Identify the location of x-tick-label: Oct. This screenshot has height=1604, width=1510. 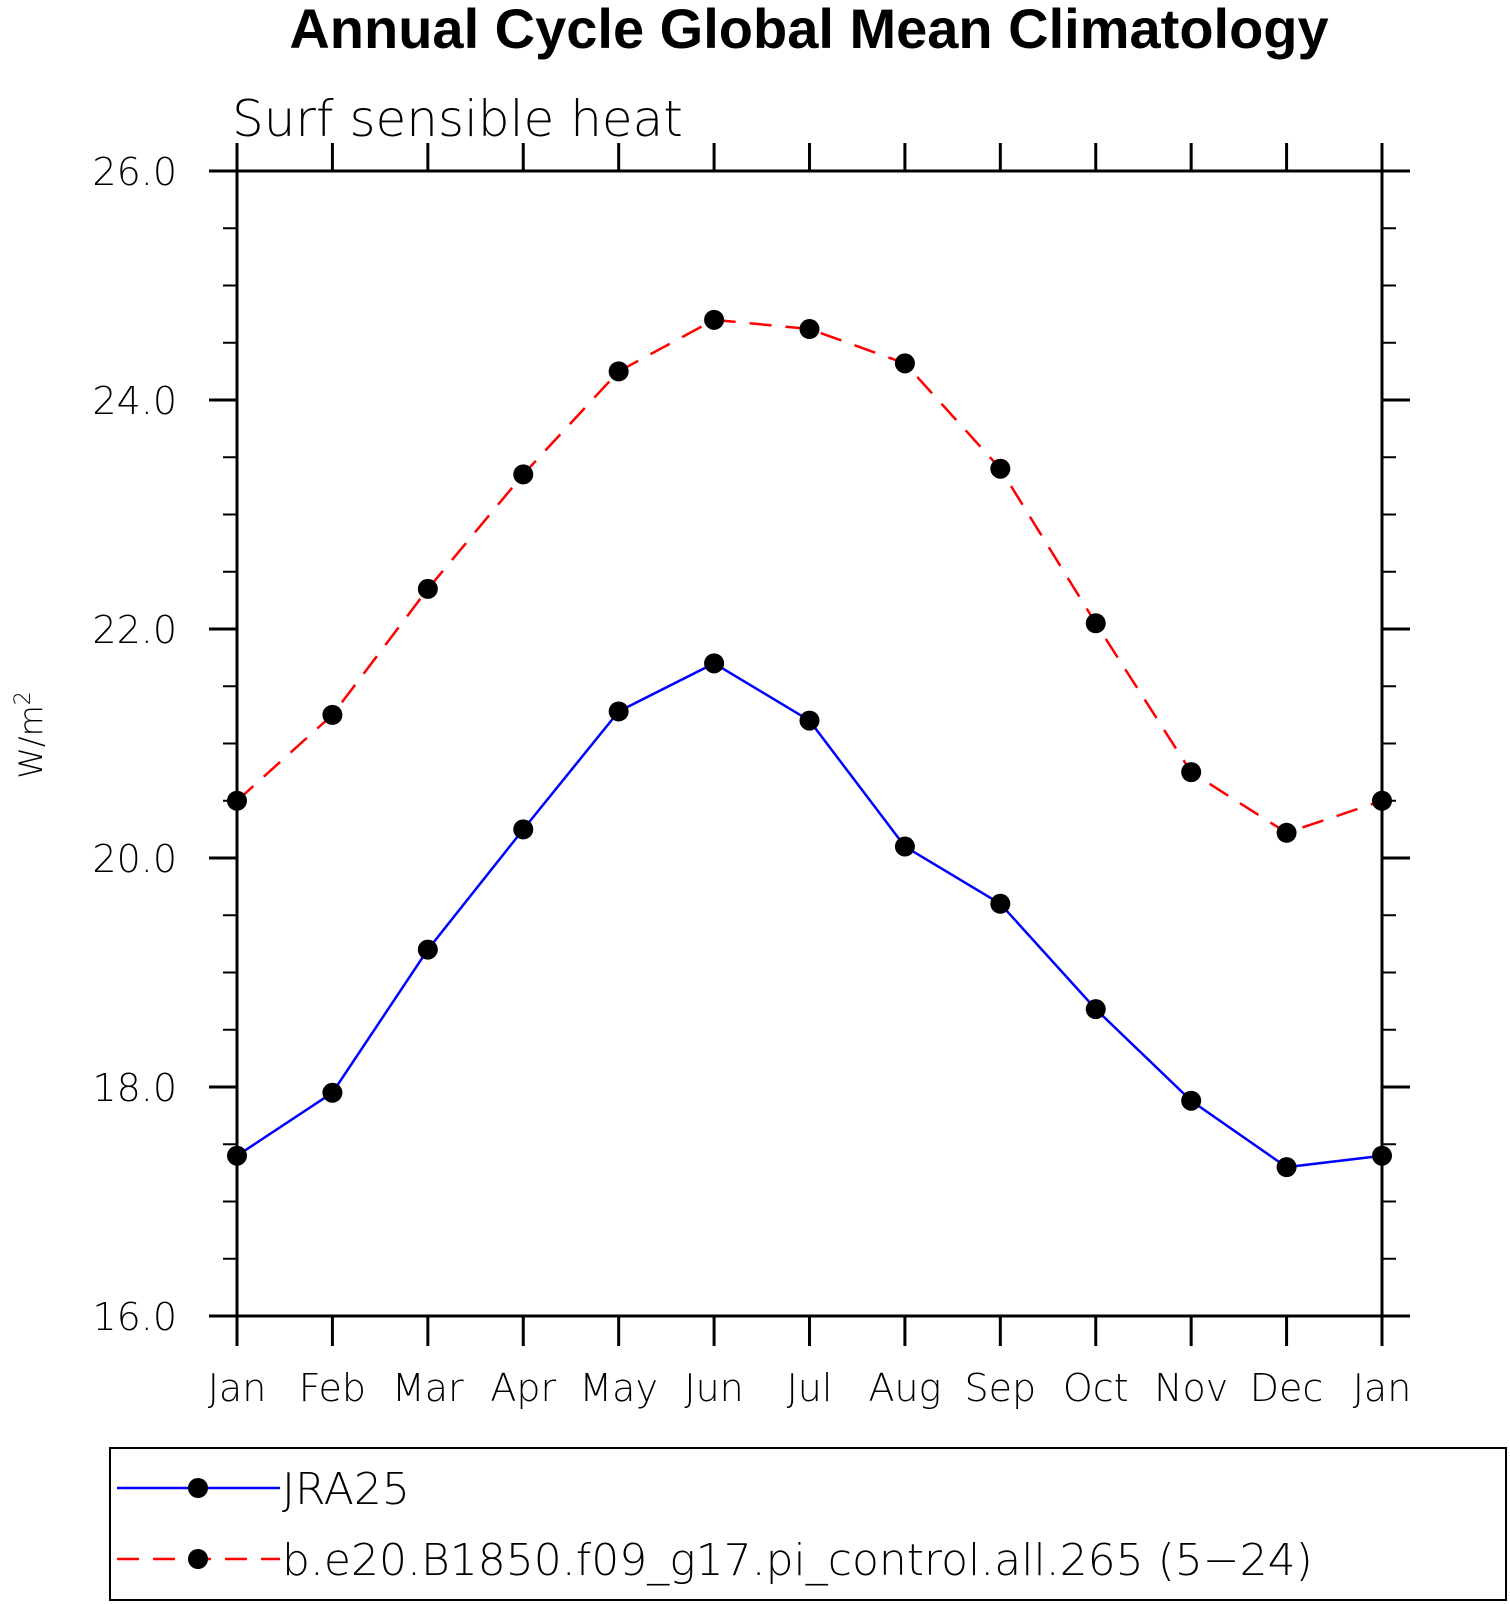
(1096, 1388).